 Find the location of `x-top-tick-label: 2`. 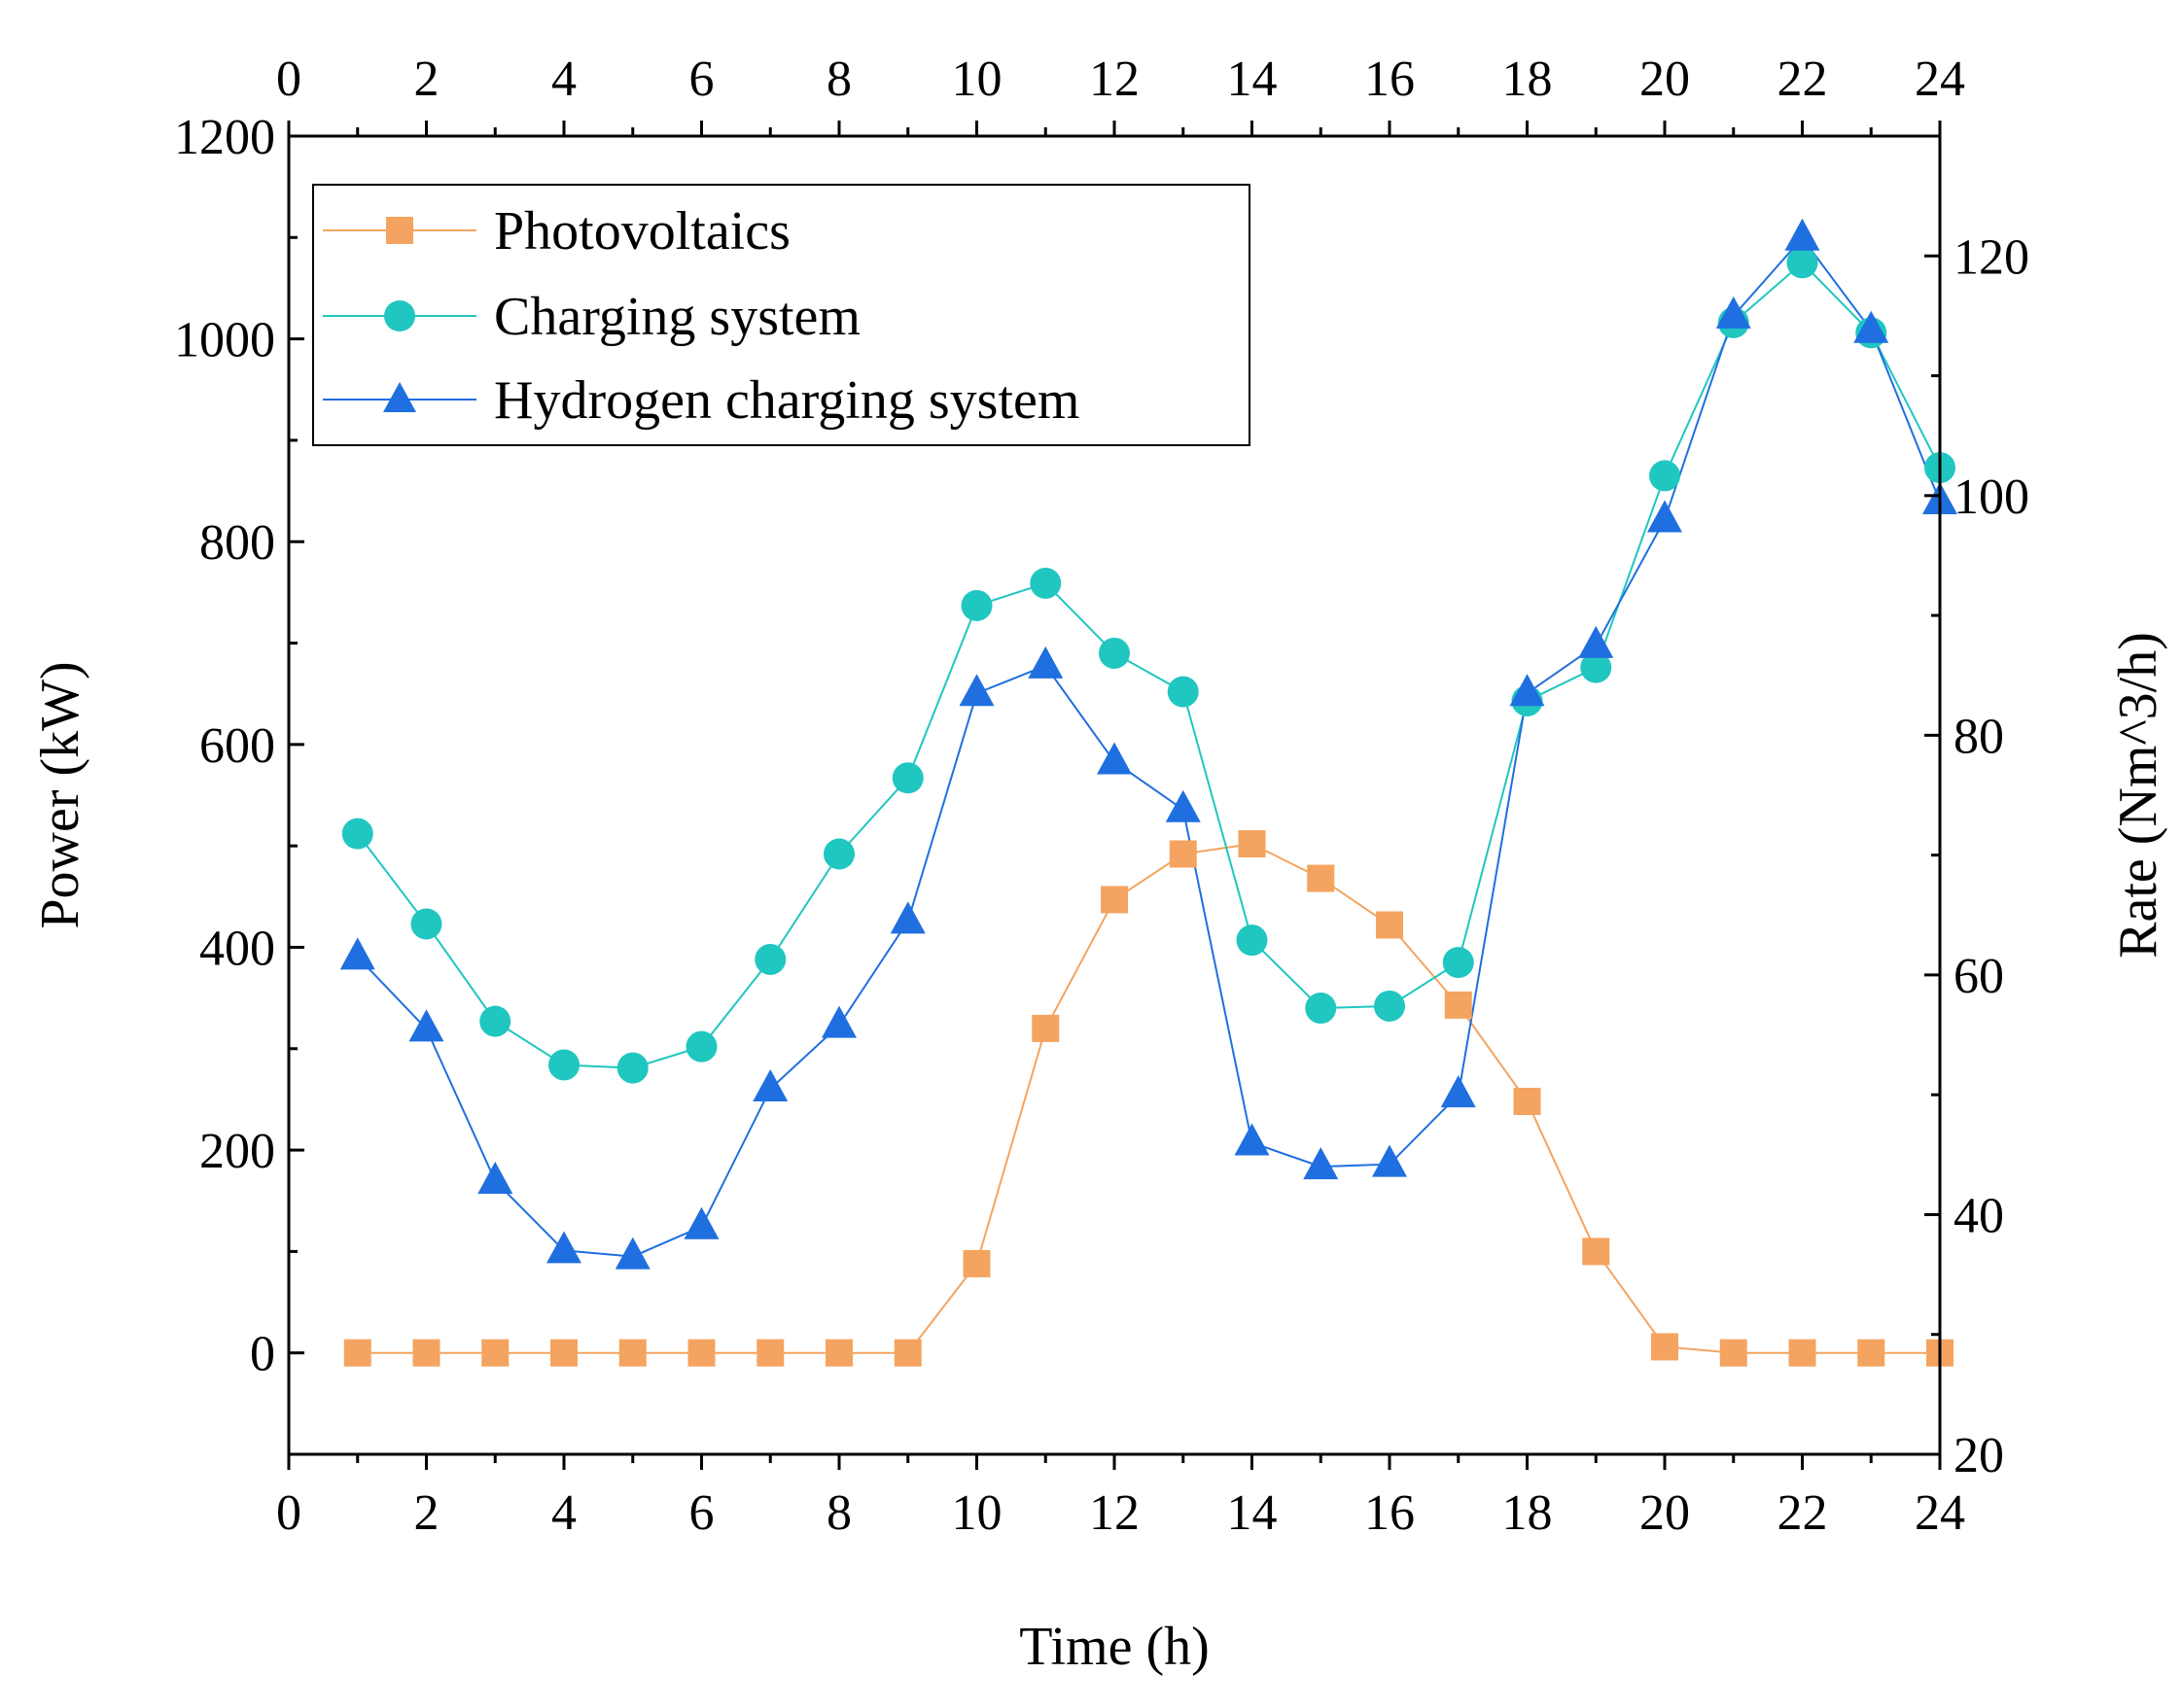

x-top-tick-label: 2 is located at coordinates (427, 80).